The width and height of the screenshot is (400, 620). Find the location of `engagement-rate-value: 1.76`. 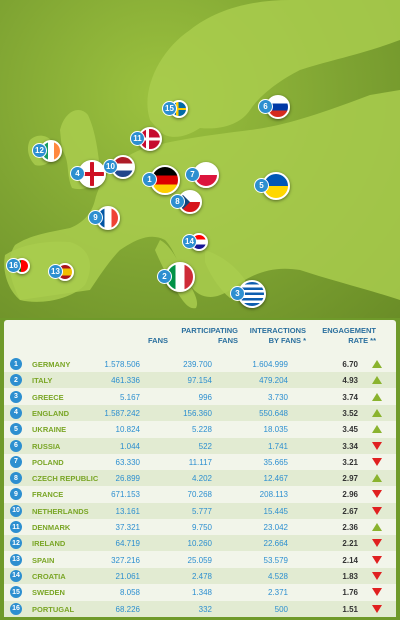

engagement-rate-value: 1.76 is located at coordinates (350, 592).